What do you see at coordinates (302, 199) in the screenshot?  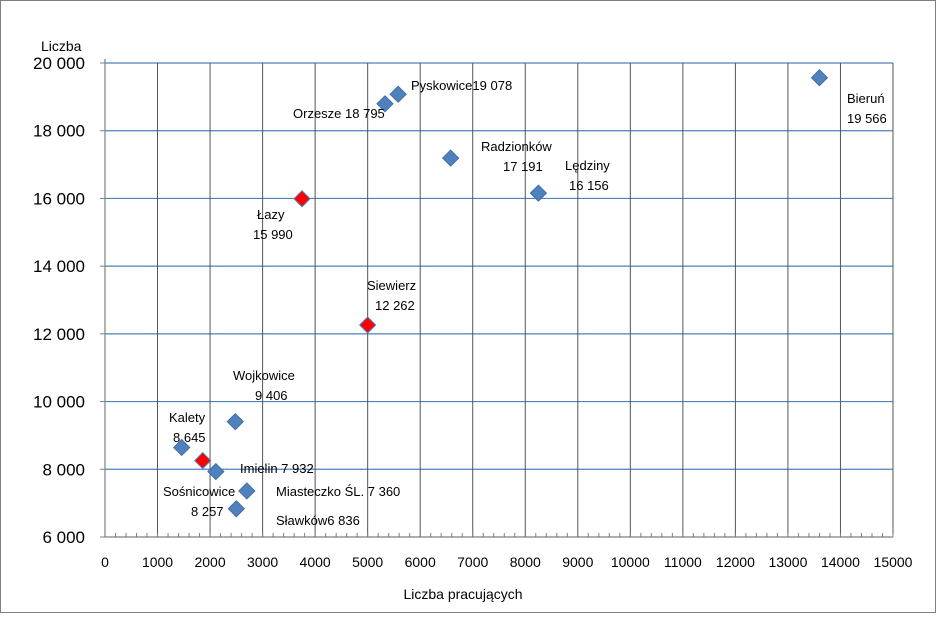 I see `data-point-łazy` at bounding box center [302, 199].